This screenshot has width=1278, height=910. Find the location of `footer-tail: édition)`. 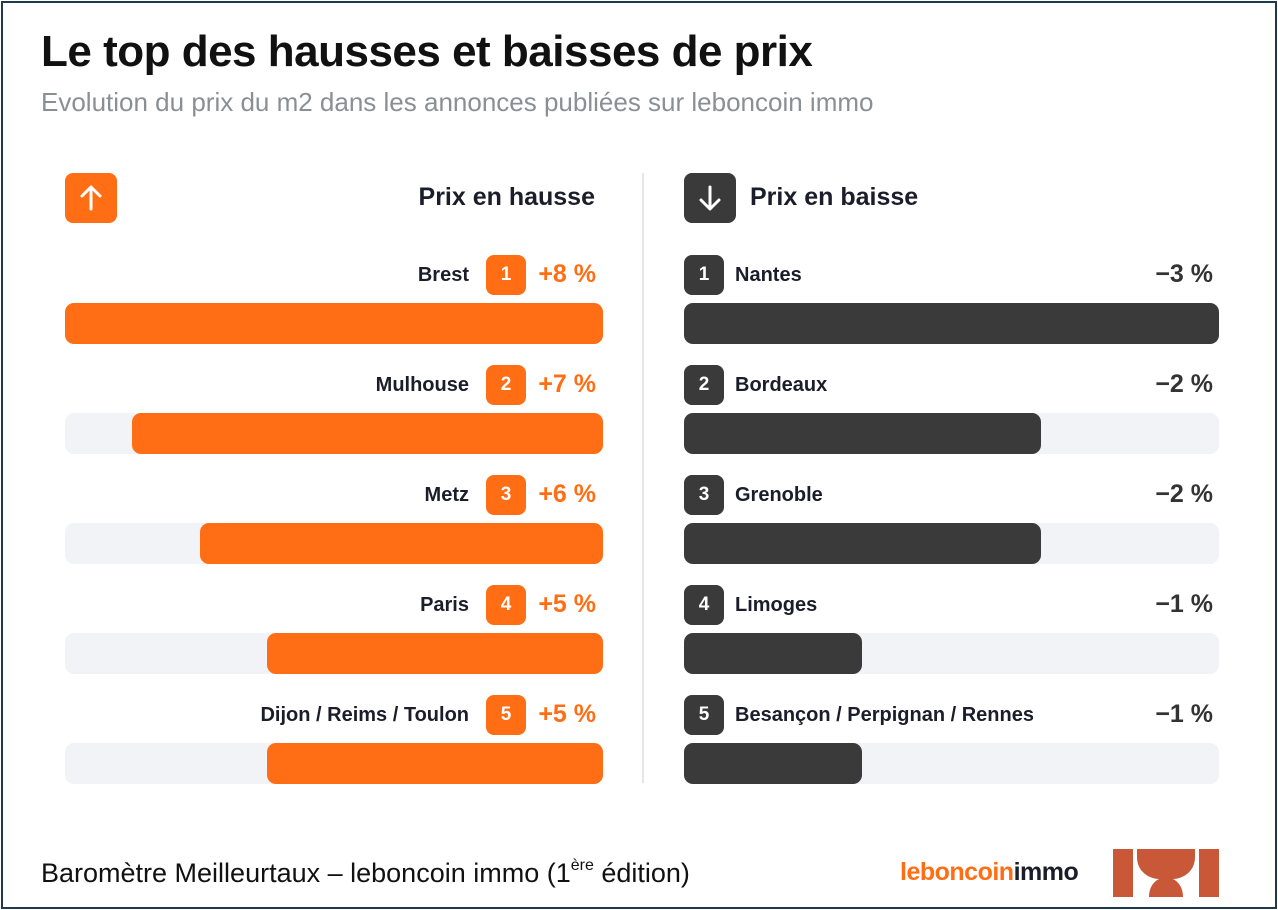

footer-tail: édition) is located at coordinates (641, 873).